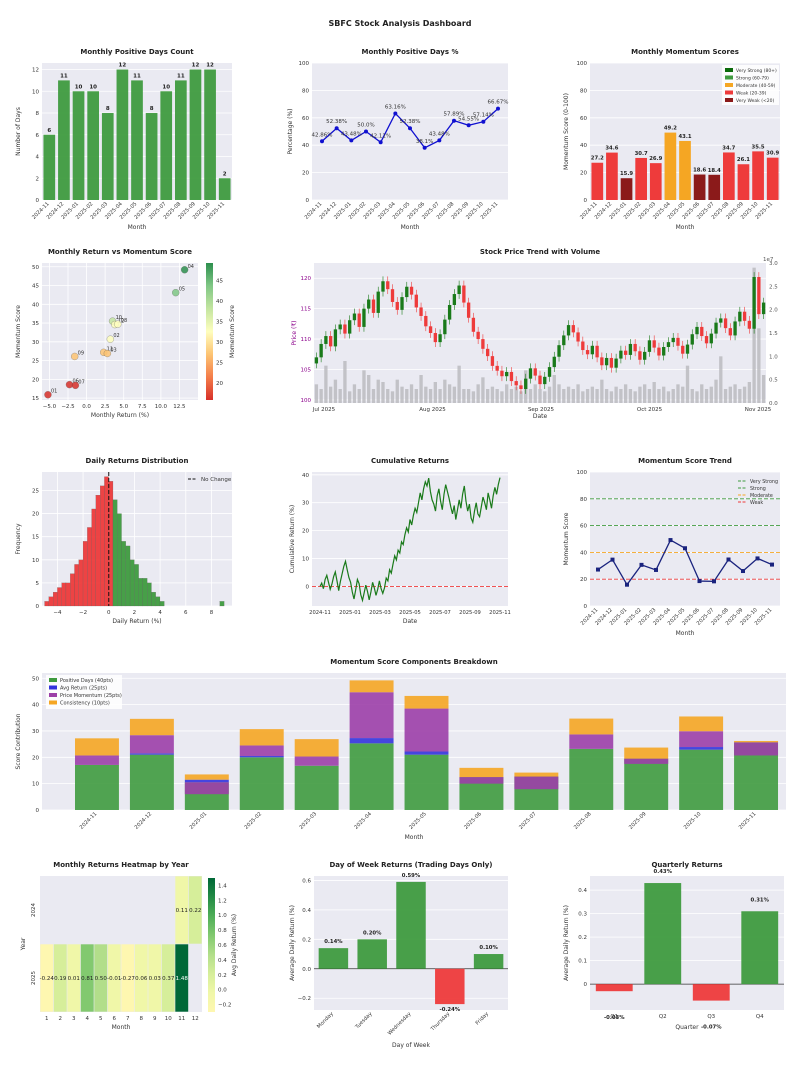  I want to click on colorbar-tick: 1.0, so click(222, 916).